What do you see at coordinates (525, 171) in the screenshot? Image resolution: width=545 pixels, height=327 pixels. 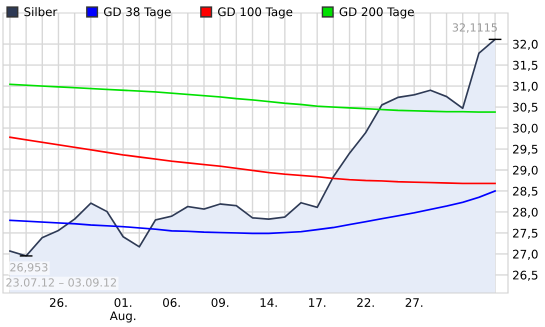 I see `y-tick-label: 29,0` at bounding box center [525, 171].